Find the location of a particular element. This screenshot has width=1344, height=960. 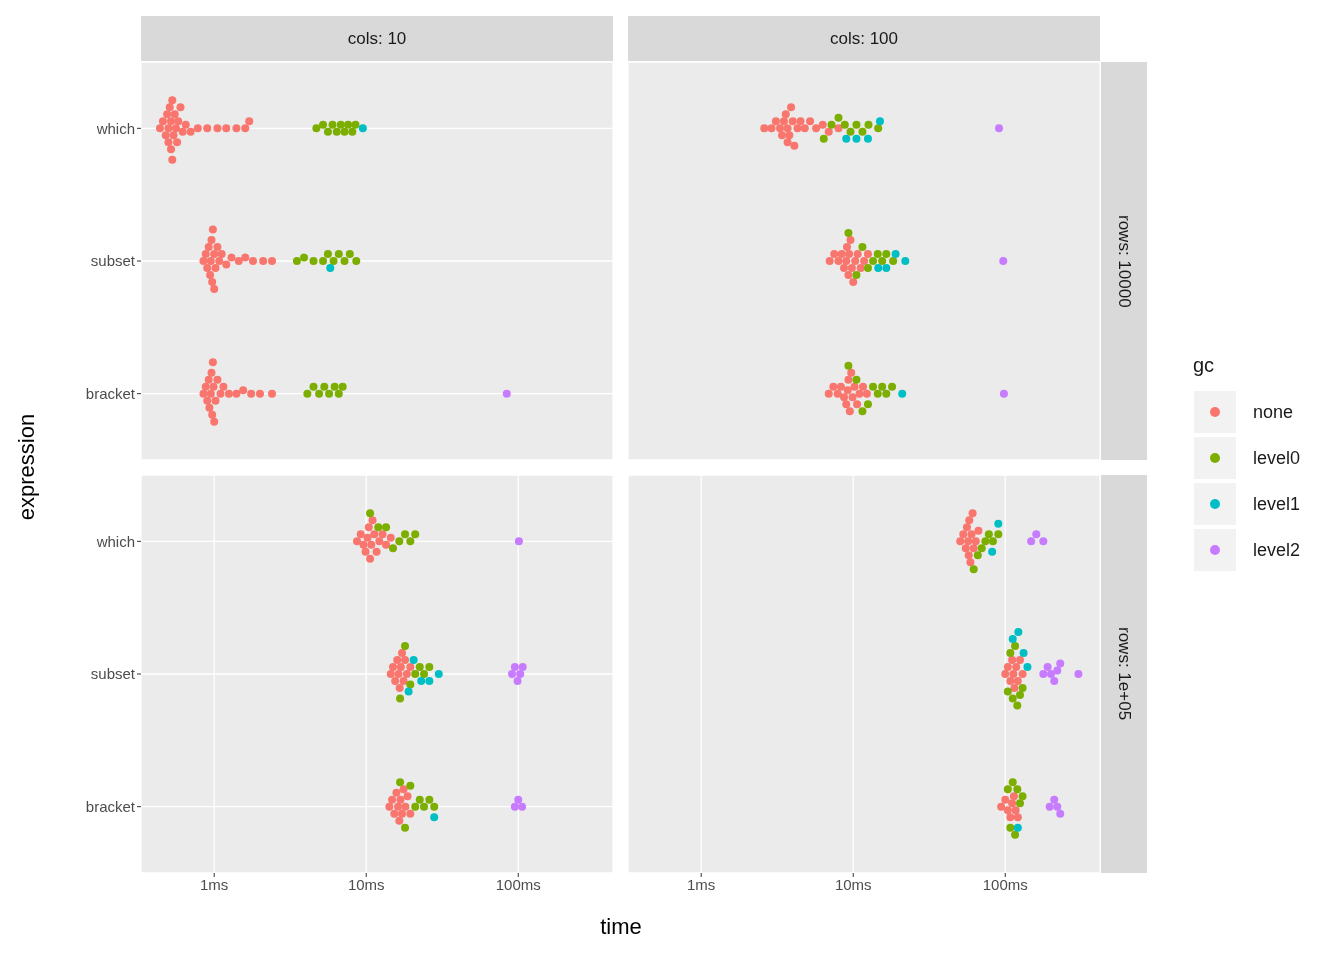

legend-label: level1 is located at coordinates (1277, 504).